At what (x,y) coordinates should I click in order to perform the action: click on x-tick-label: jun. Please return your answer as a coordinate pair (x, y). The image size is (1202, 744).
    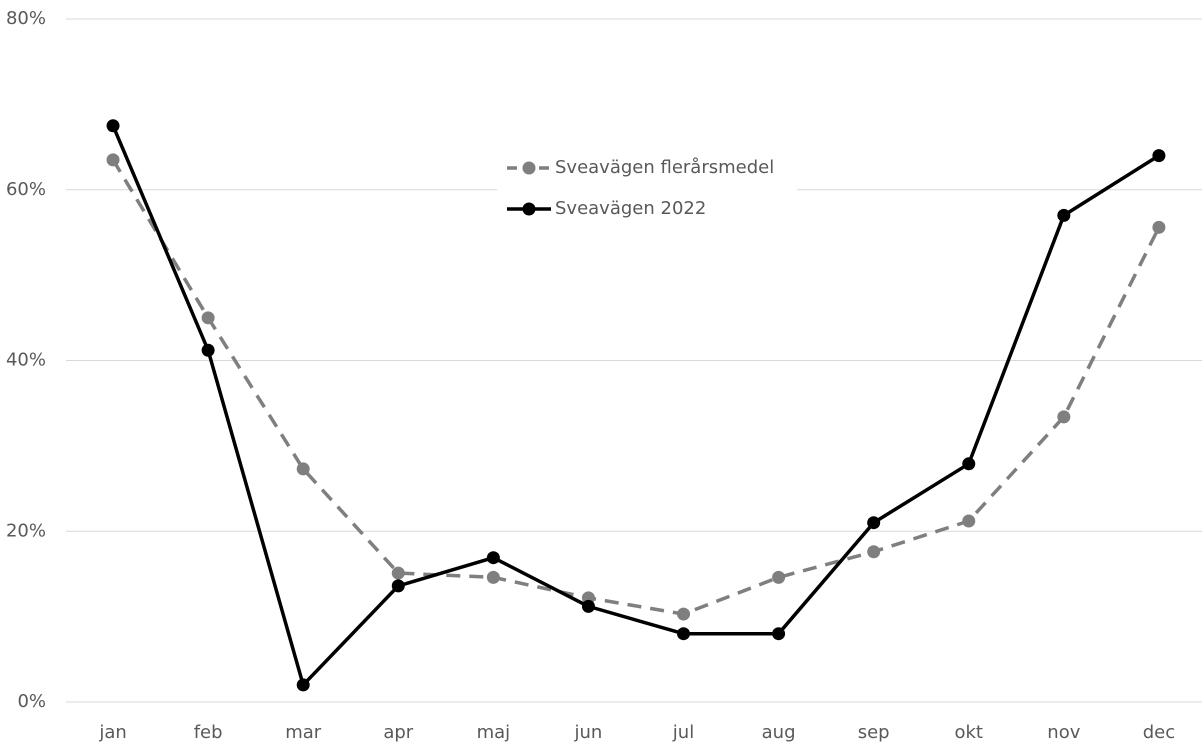
    Looking at the image, I should click on (588, 732).